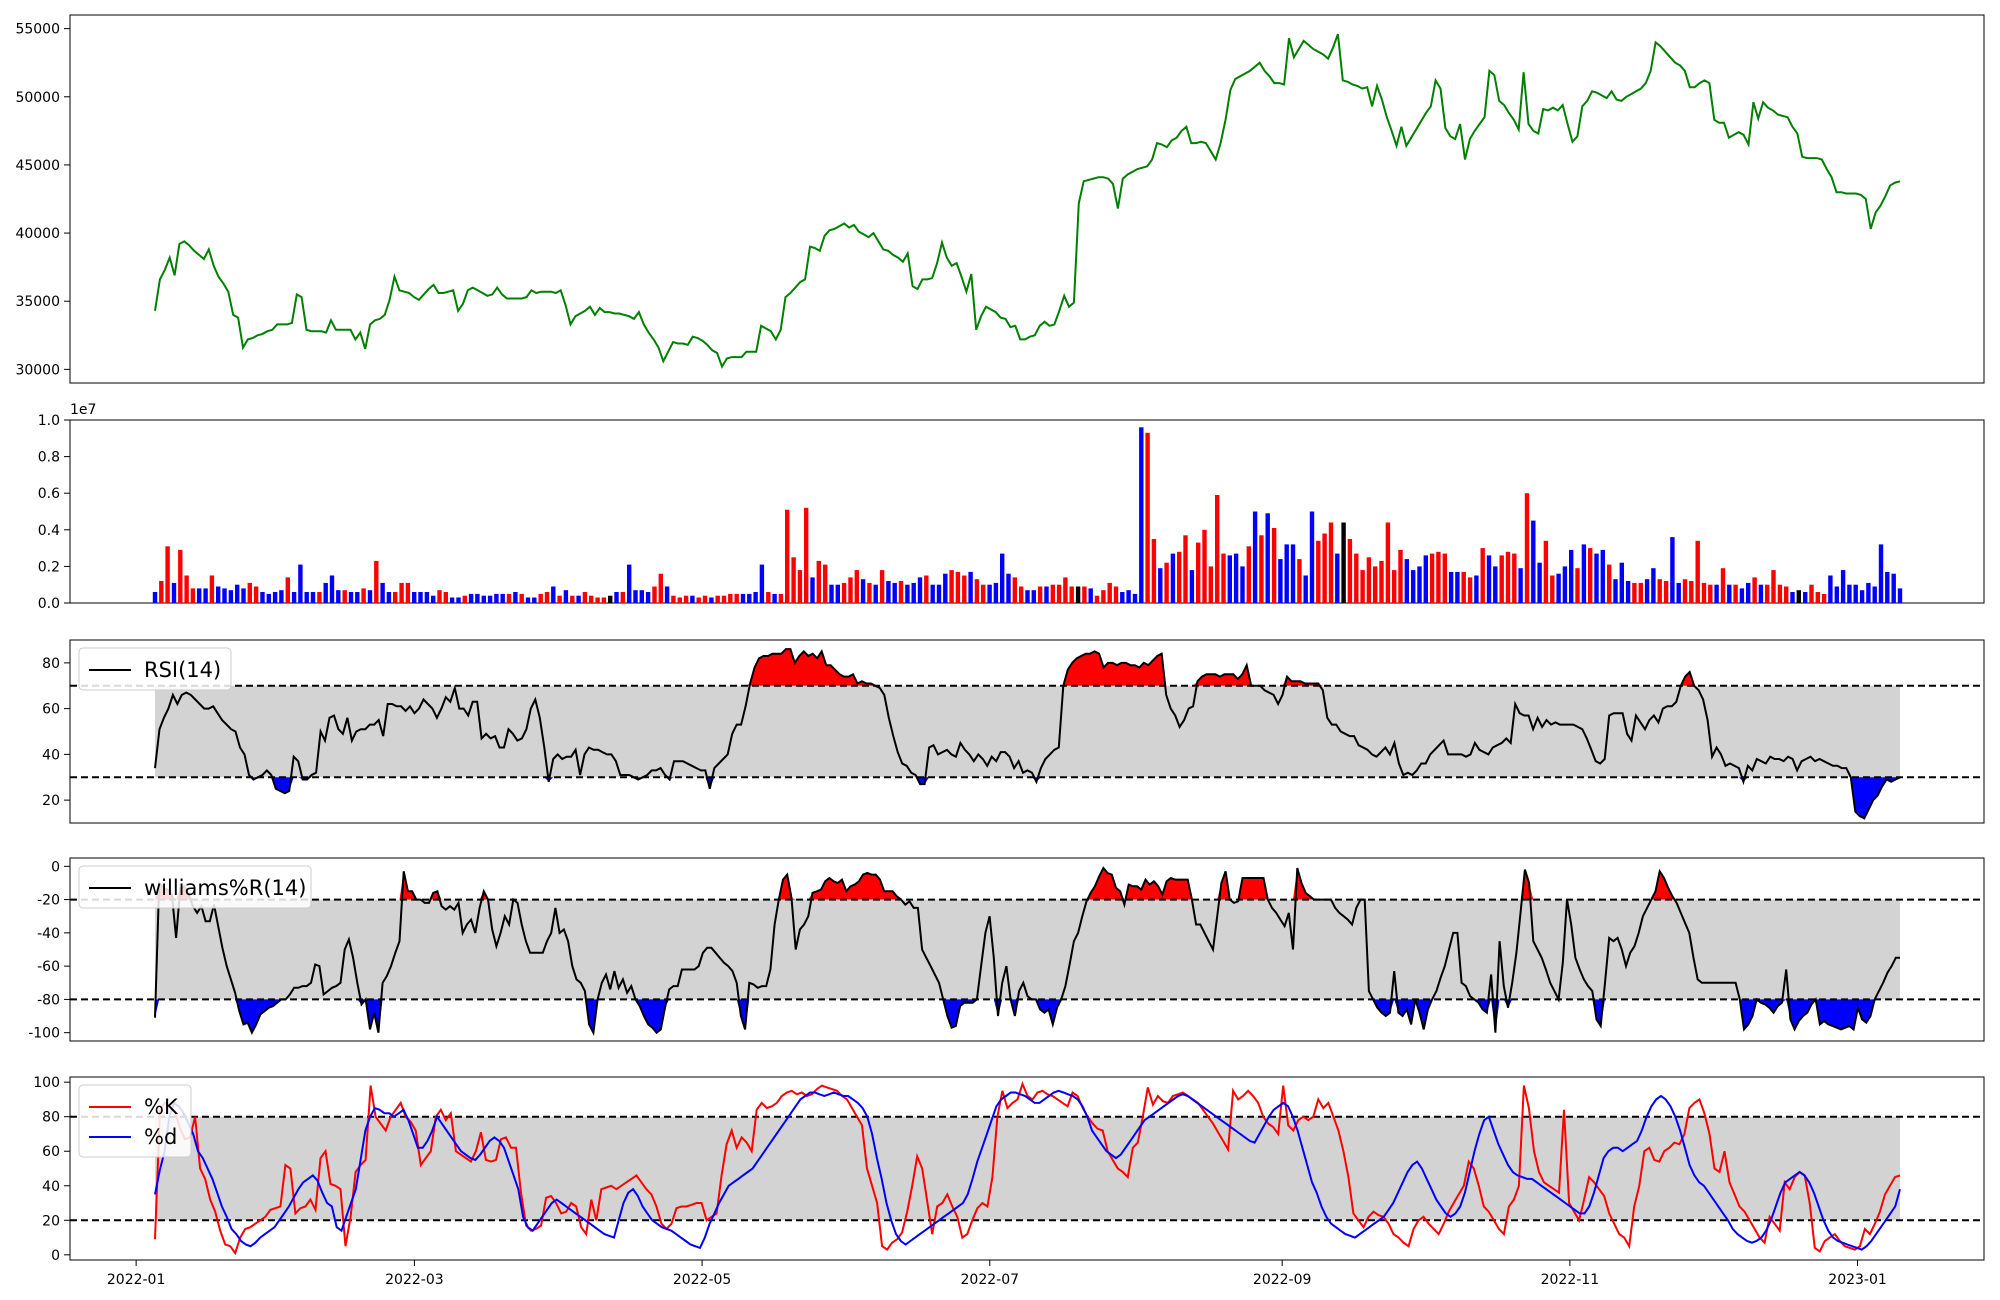 This screenshot has width=2000, height=1300. I want to click on ytick-label: 0.6, so click(49, 494).